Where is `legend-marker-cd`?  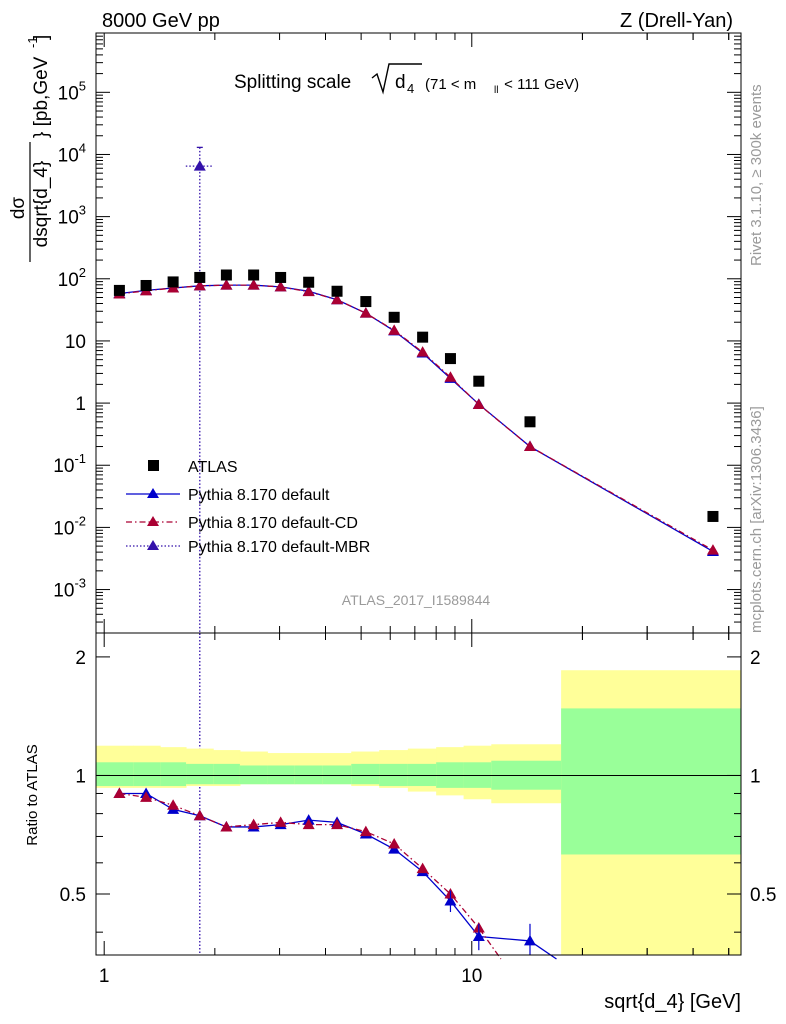
legend-marker-cd is located at coordinates (153, 521).